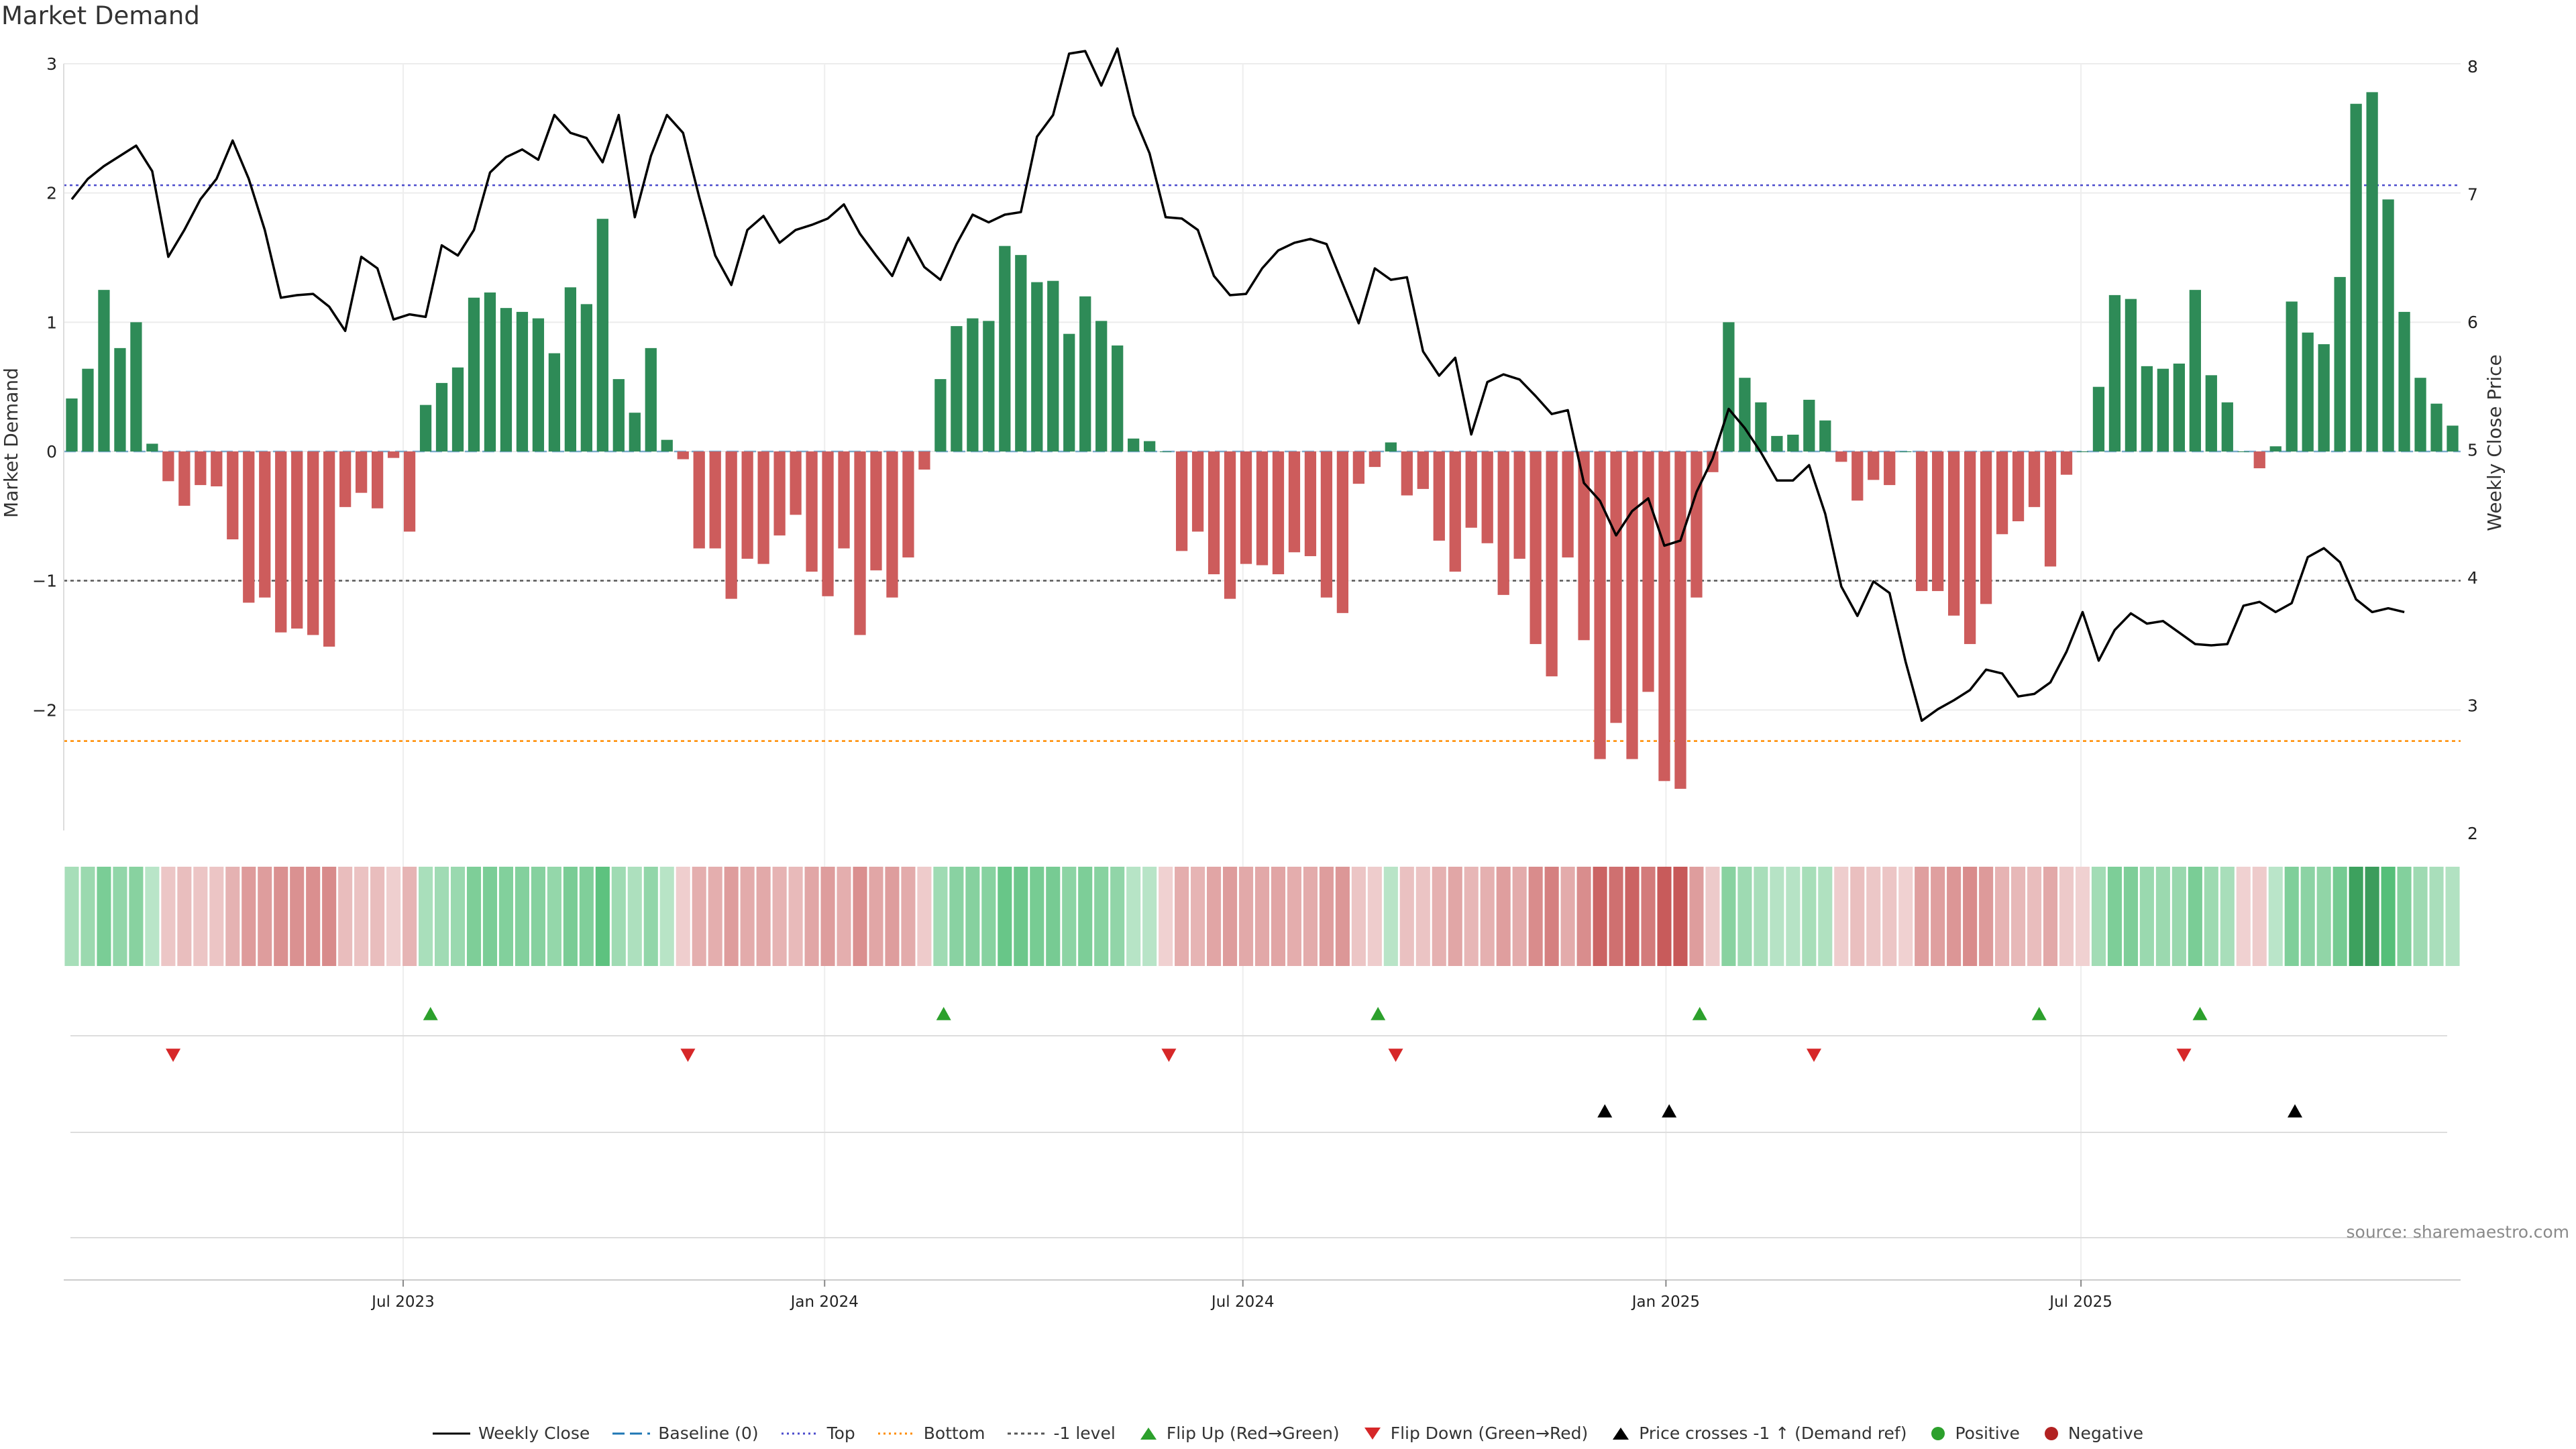 The height and width of the screenshot is (1449, 2576). Describe the element at coordinates (451, 1433) in the screenshot. I see `black-line-icon` at that location.